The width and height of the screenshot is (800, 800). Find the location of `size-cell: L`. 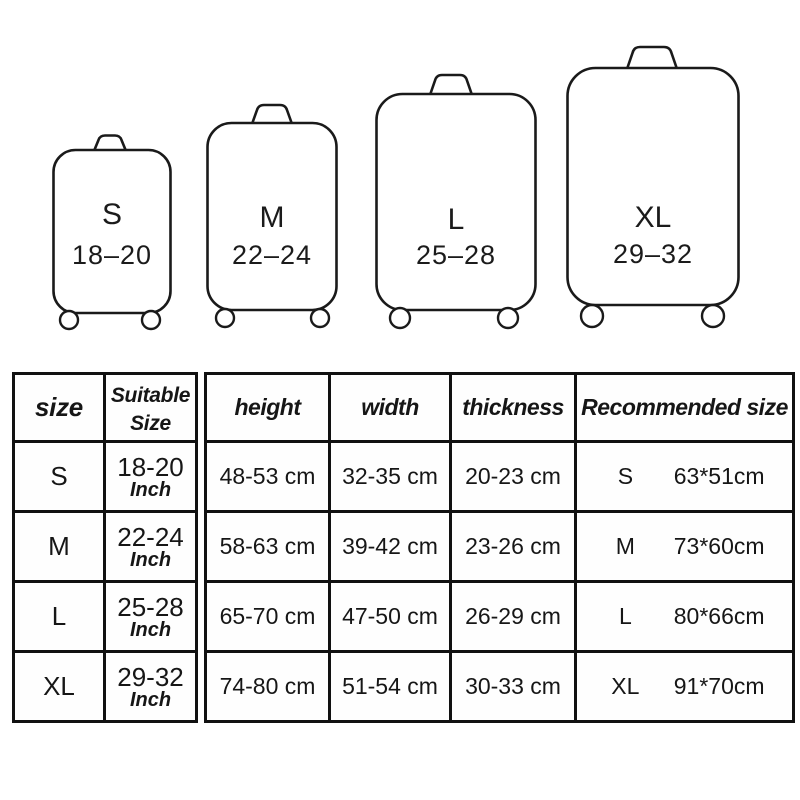

size-cell: L is located at coordinates (59, 616).